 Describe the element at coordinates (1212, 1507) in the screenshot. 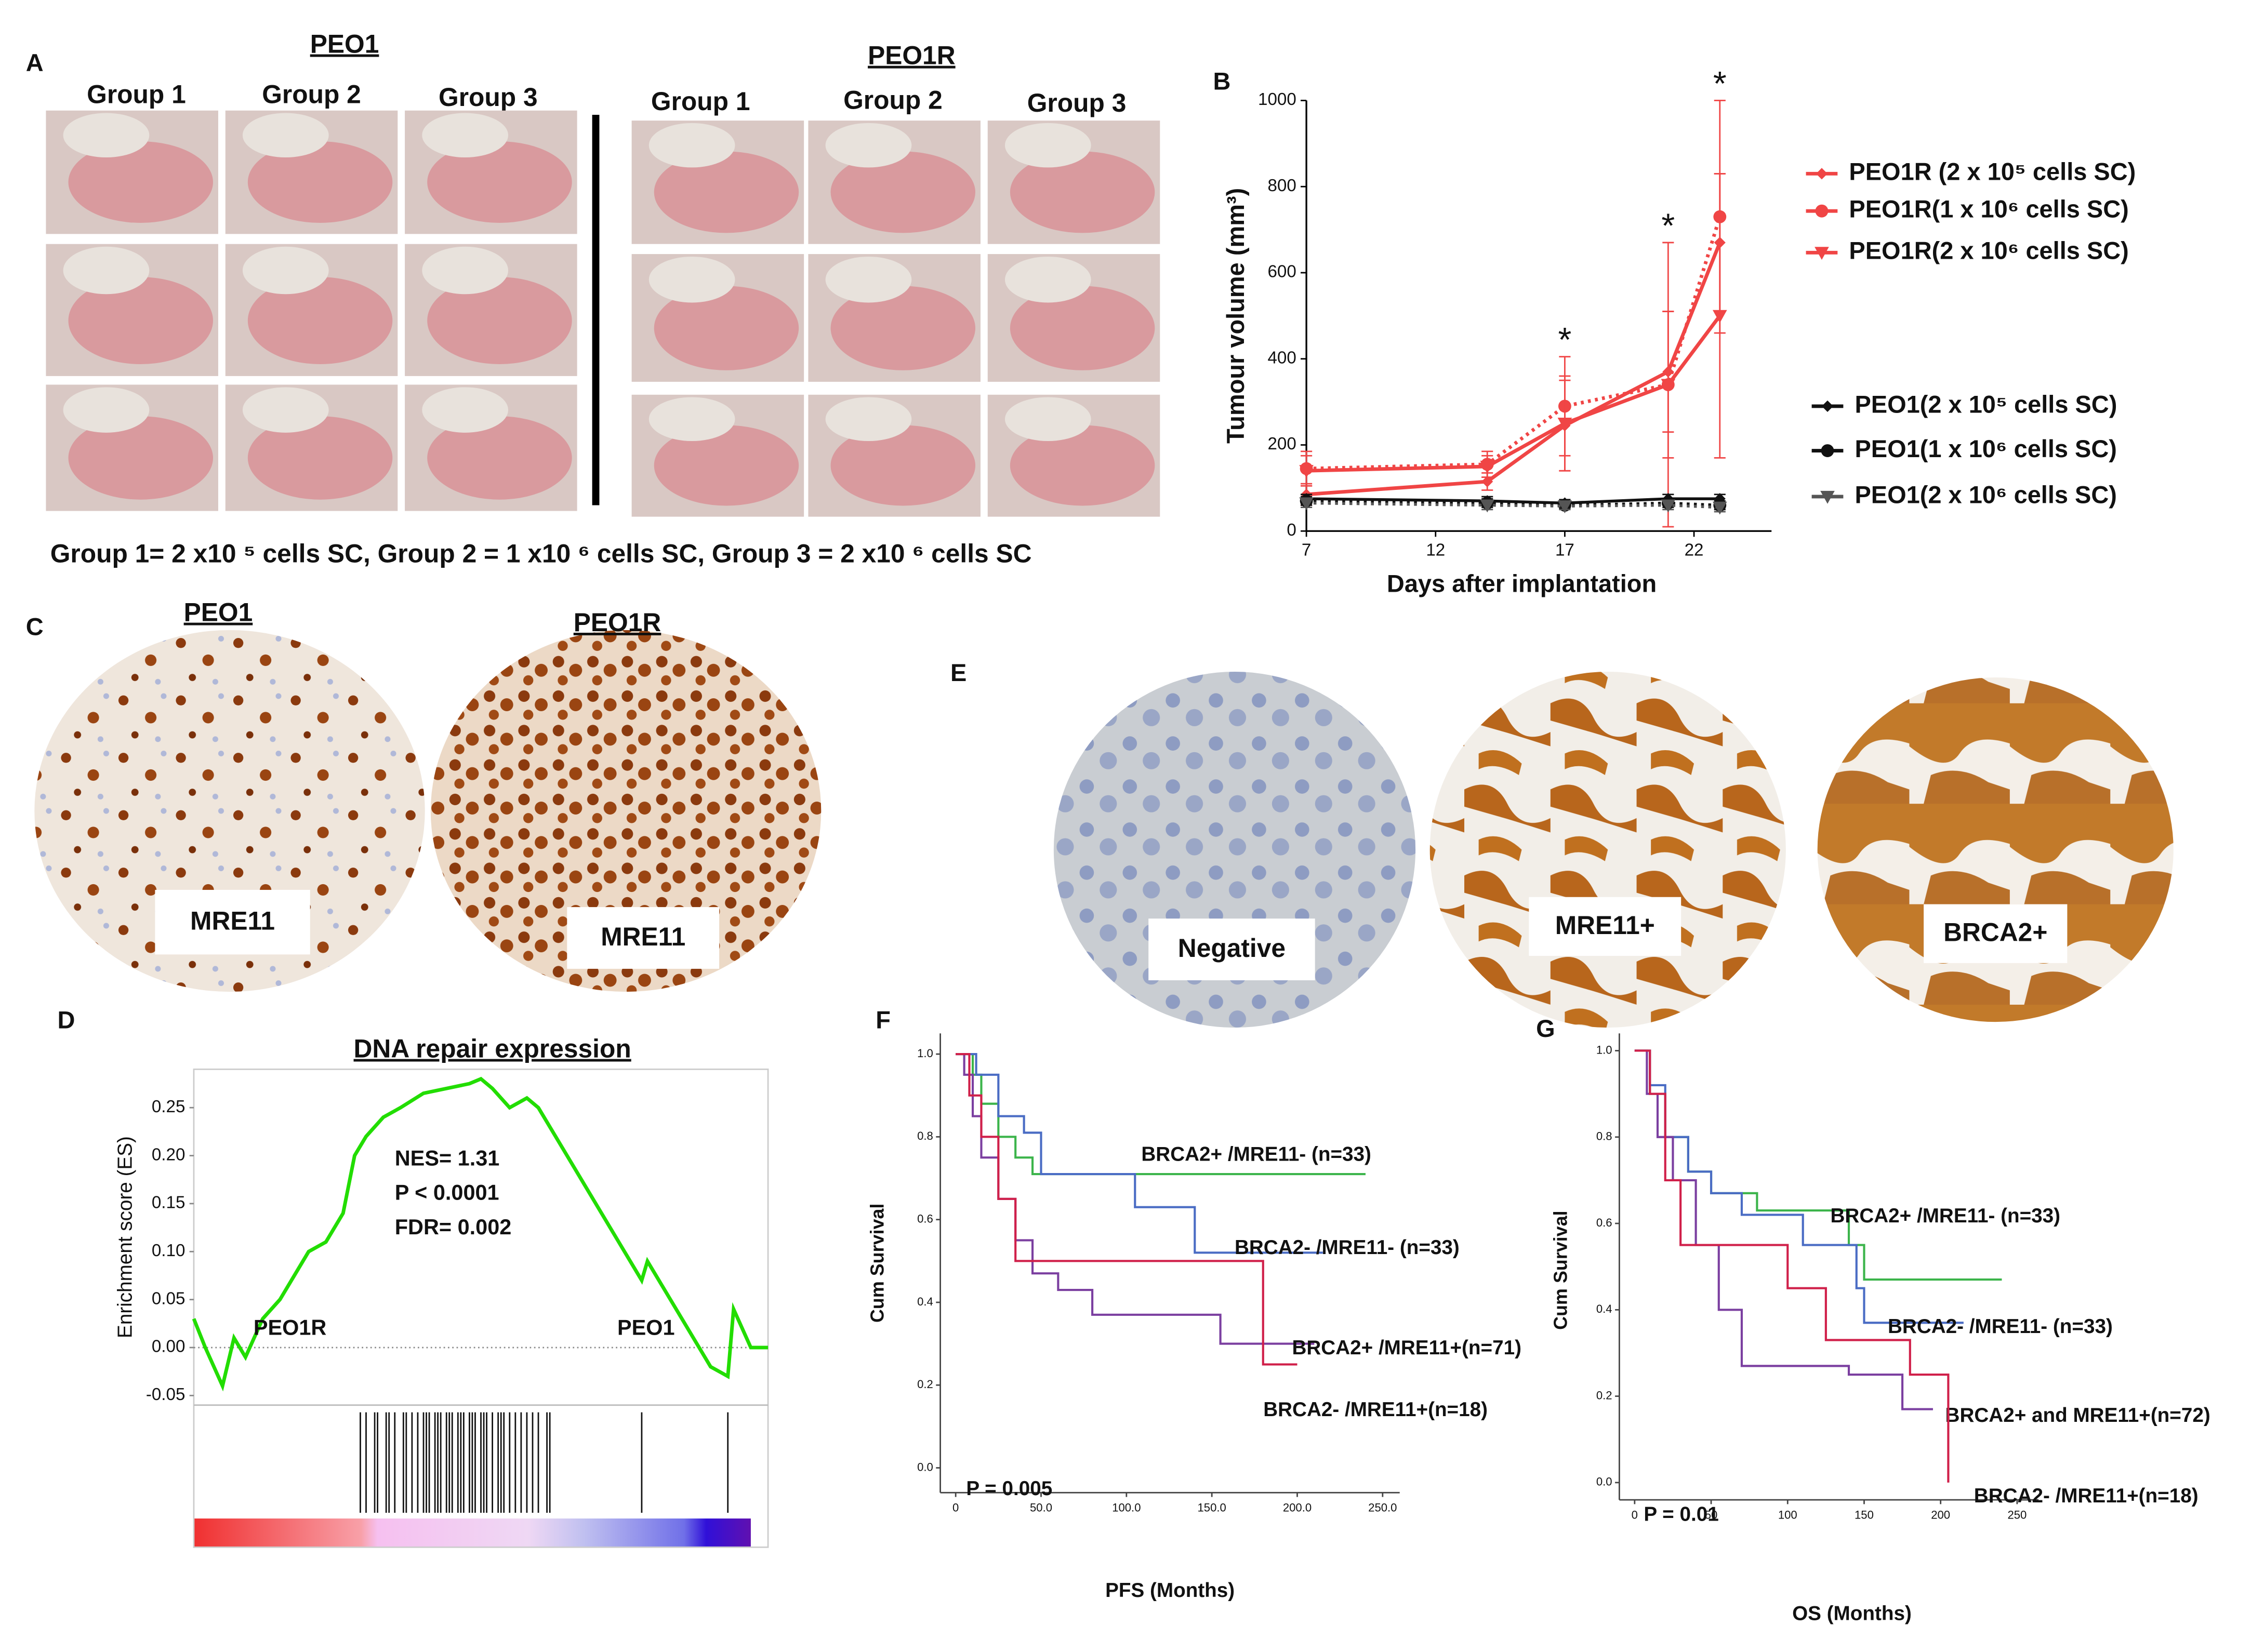

I see `x-tick-label: 150.0` at that location.